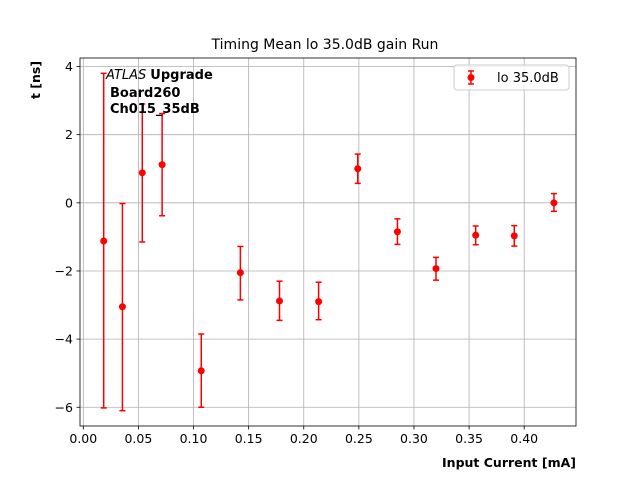  I want to click on x-tick-label: 0.05, so click(138, 438).